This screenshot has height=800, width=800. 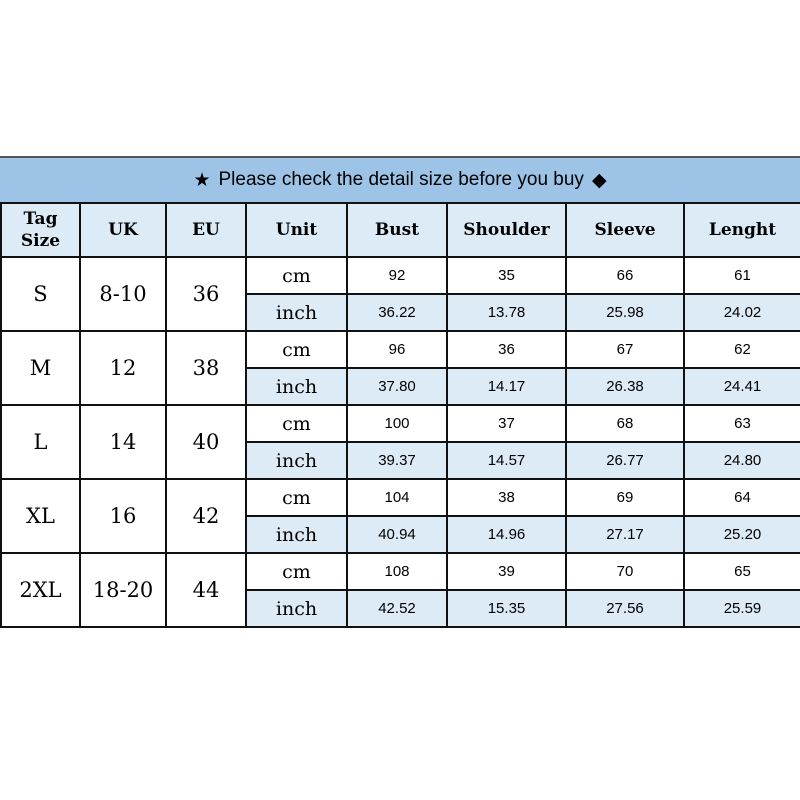 What do you see at coordinates (40, 368) in the screenshot?
I see `tag-size-cell: M` at bounding box center [40, 368].